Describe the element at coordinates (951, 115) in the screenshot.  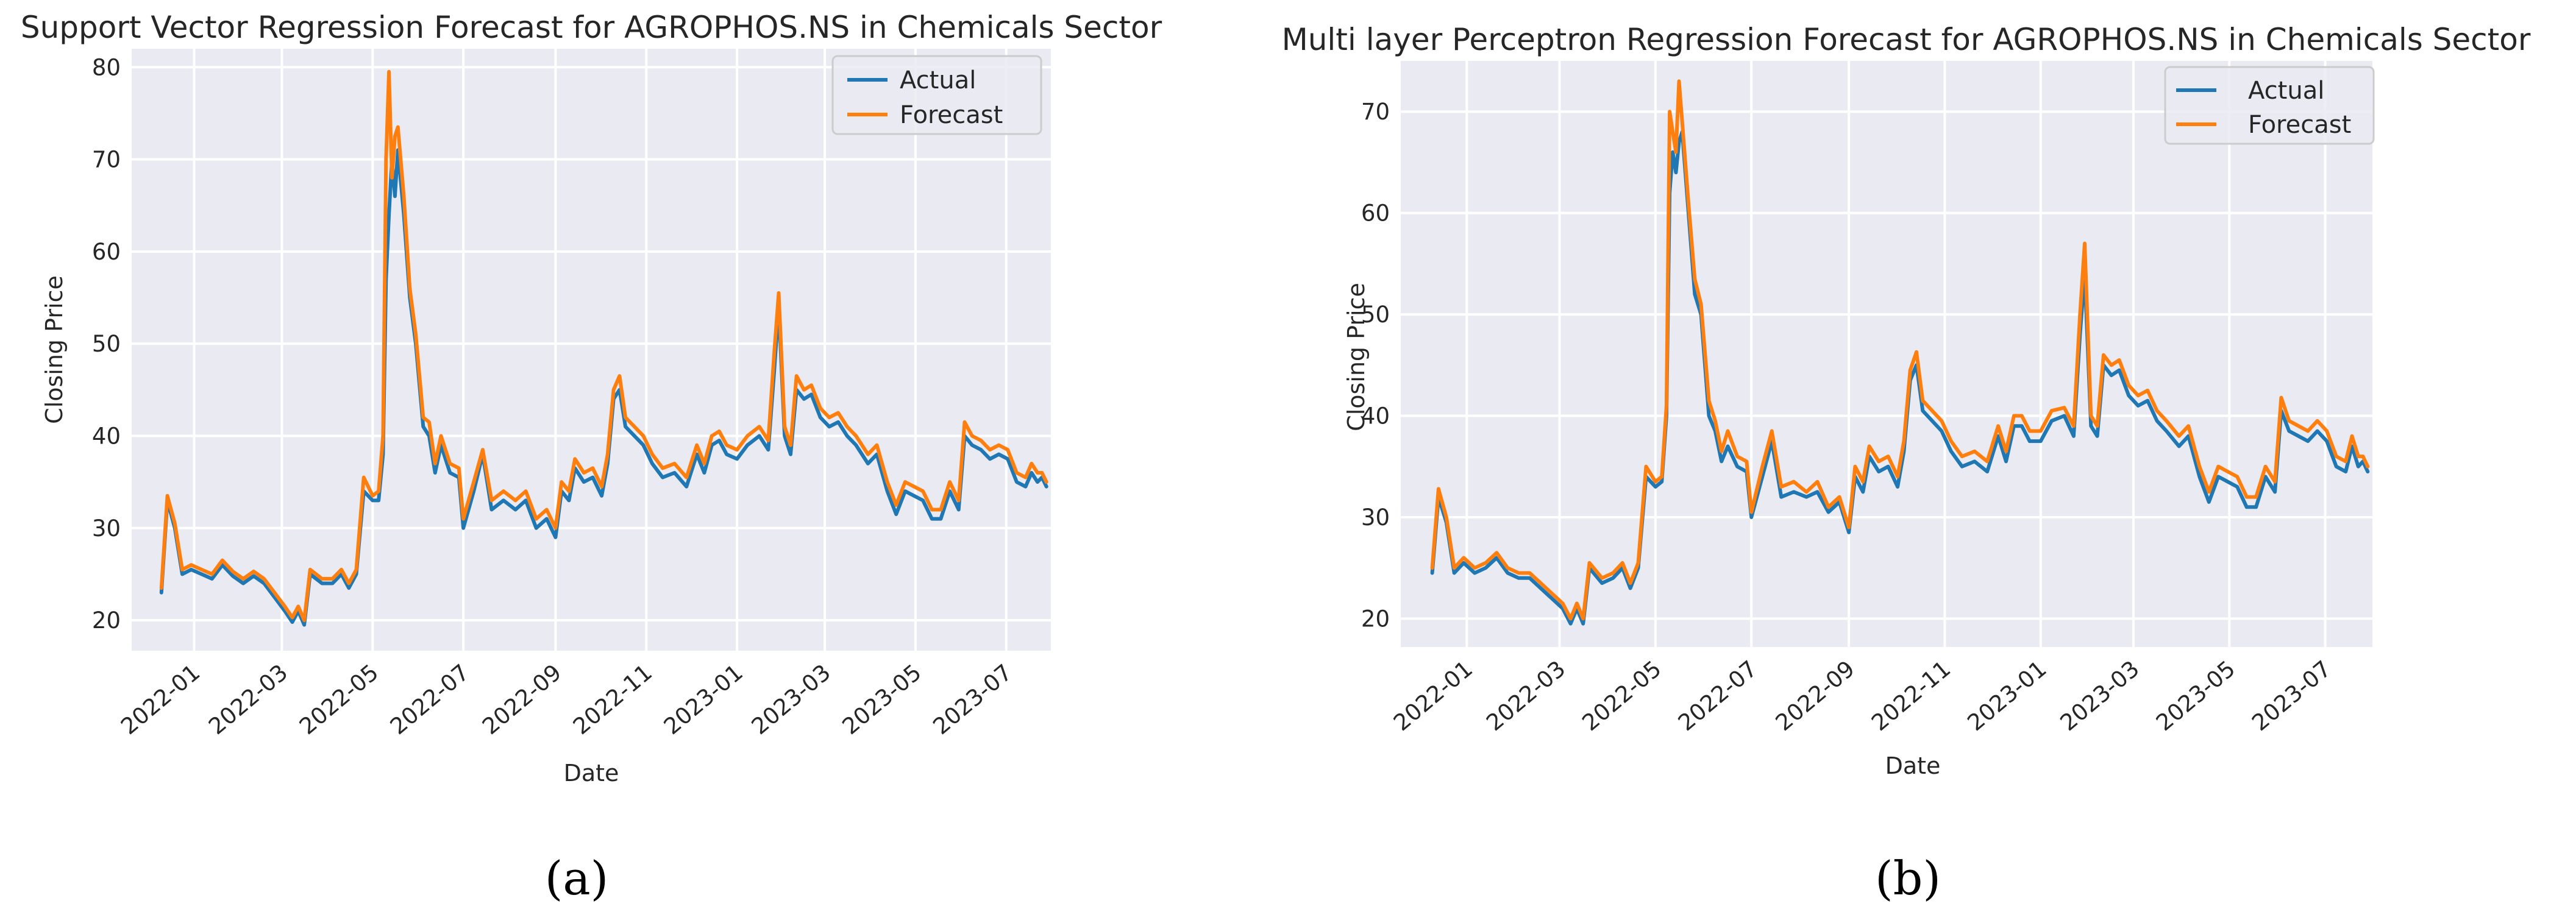
I see `legend-label-forecast-a: Forecast` at that location.